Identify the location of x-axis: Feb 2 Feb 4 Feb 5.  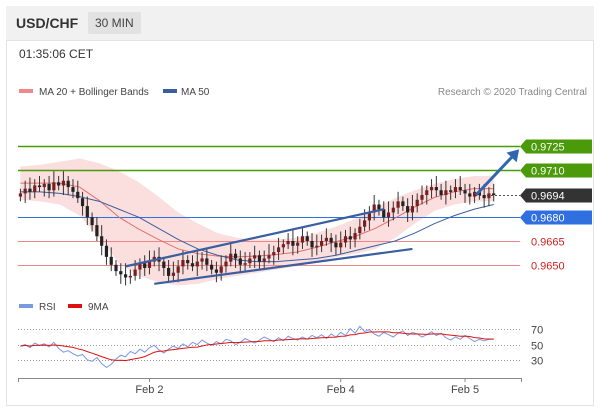
(270, 387).